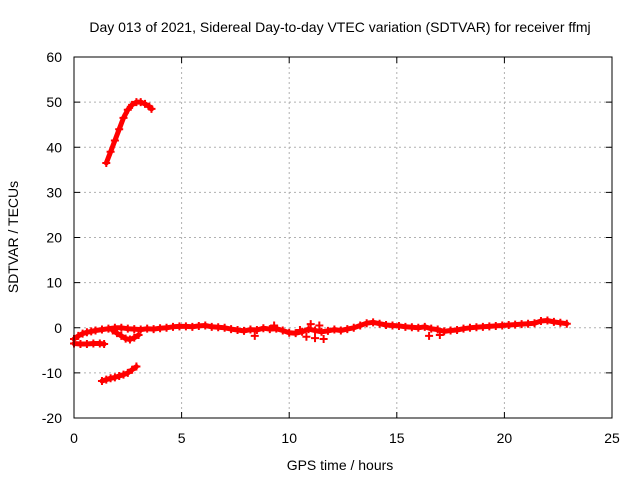 The height and width of the screenshot is (480, 640). Describe the element at coordinates (505, 438) in the screenshot. I see `x-tick-label: 20` at that location.